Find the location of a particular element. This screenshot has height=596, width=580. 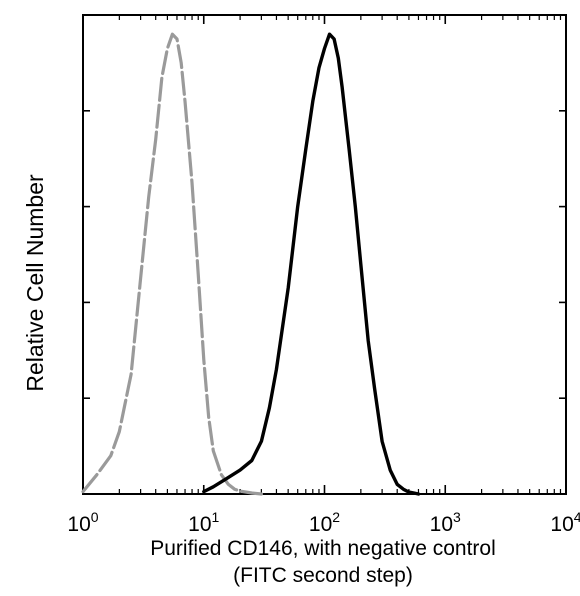

x-tick-labels: 10⁰ 10¹ 10² 10³ 10⁴ is located at coordinates (323, 522).